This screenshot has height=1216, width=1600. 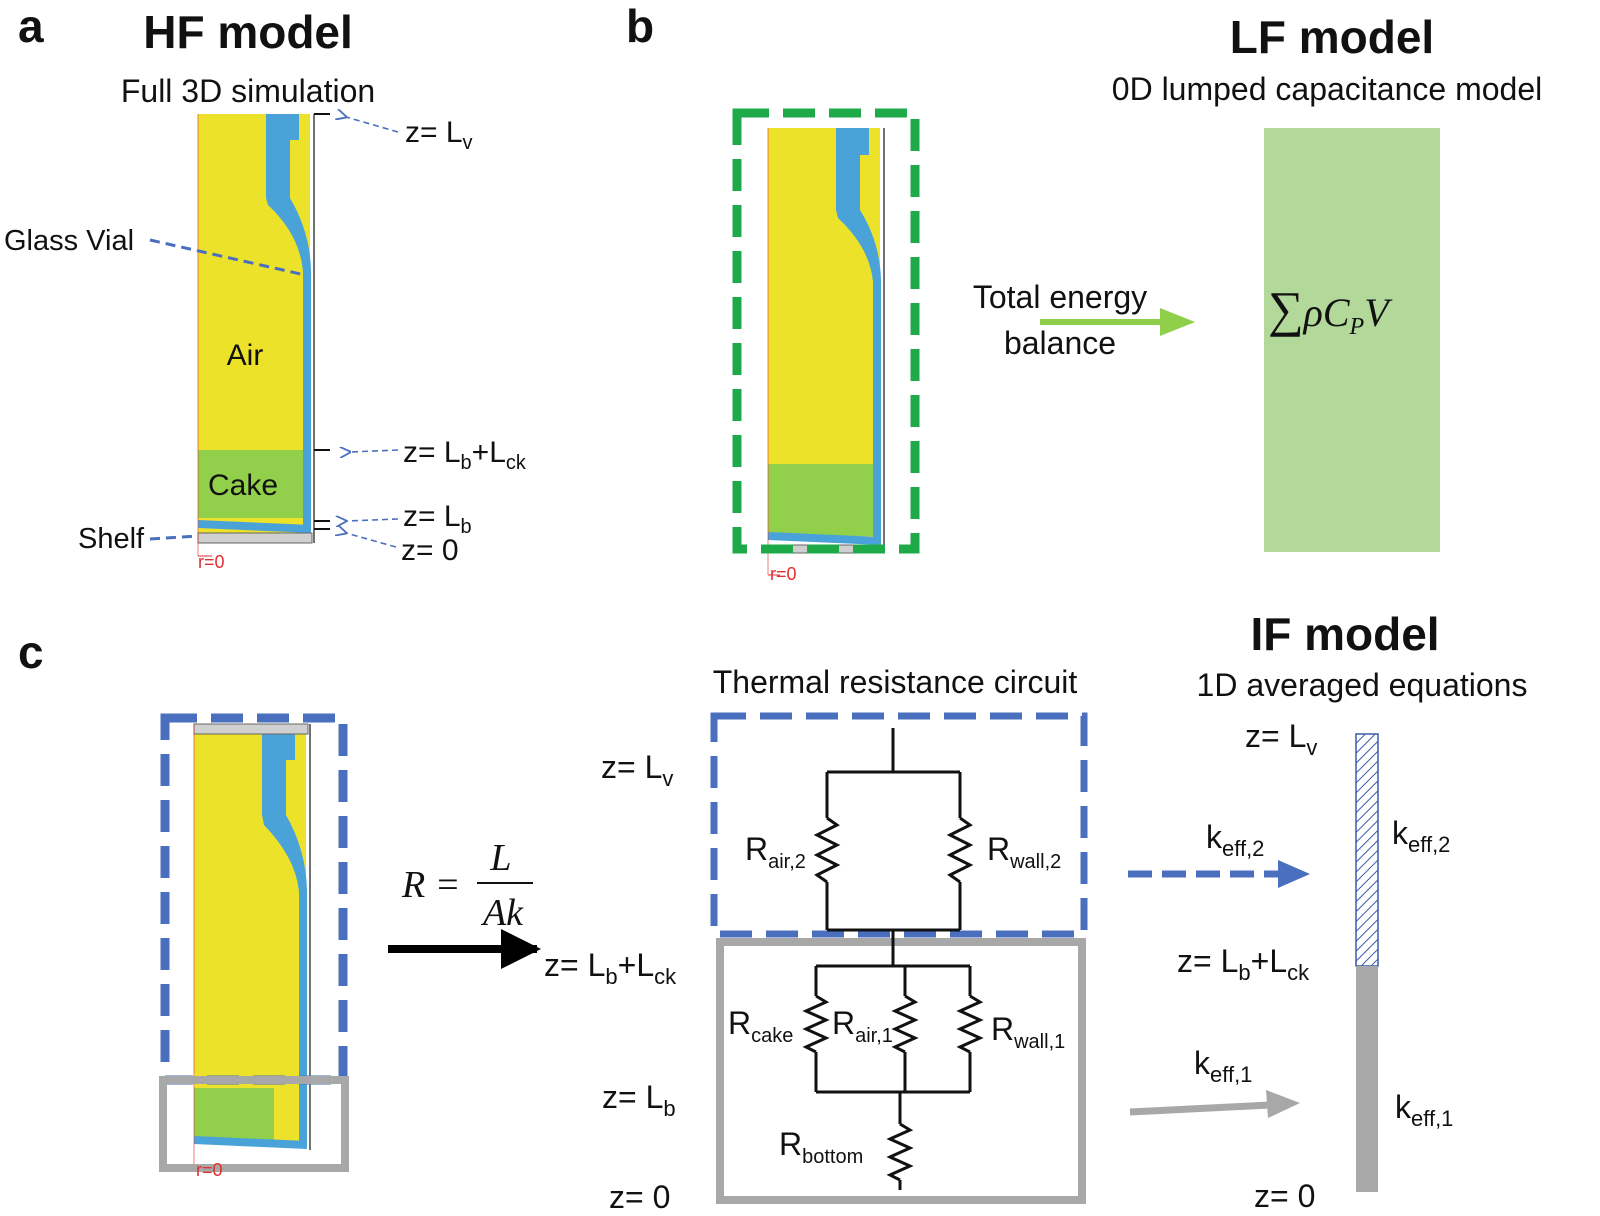 I want to click on grey-lower-region, so click(x=254, y=1124).